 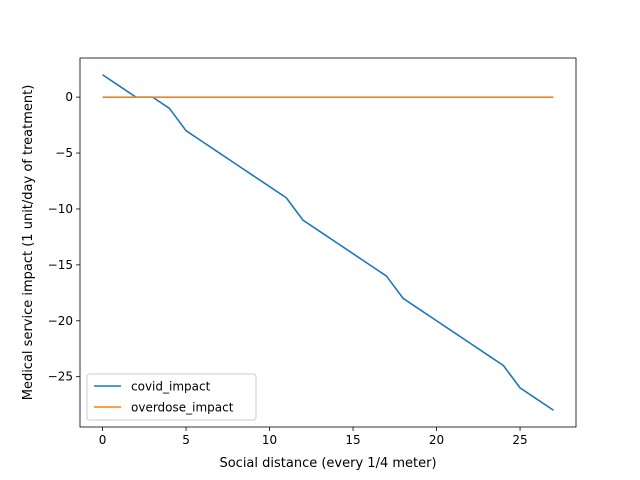 What do you see at coordinates (171, 387) in the screenshot?
I see `legend-label: covid_impact` at bounding box center [171, 387].